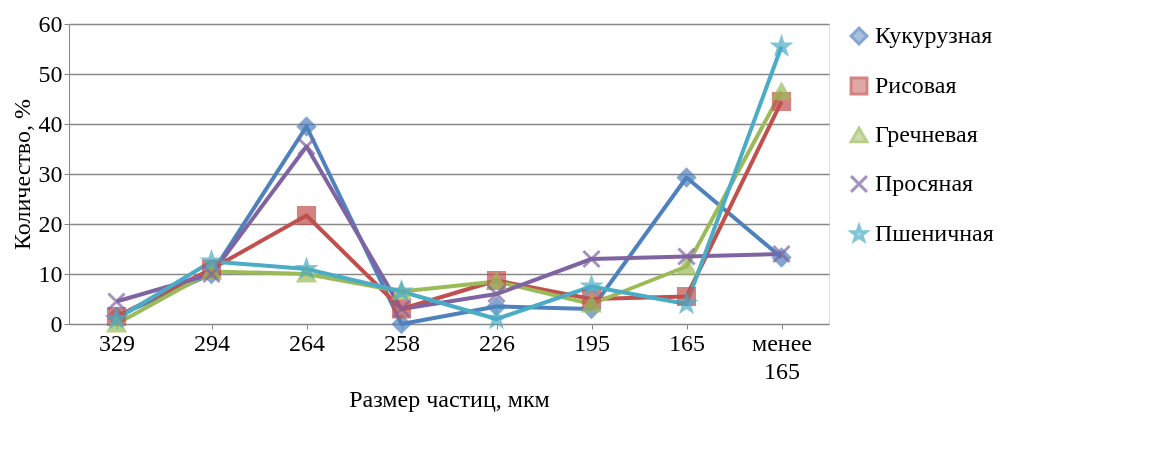  What do you see at coordinates (449, 398) in the screenshot?
I see `x-axis-title: Размер частиц, мкм` at bounding box center [449, 398].